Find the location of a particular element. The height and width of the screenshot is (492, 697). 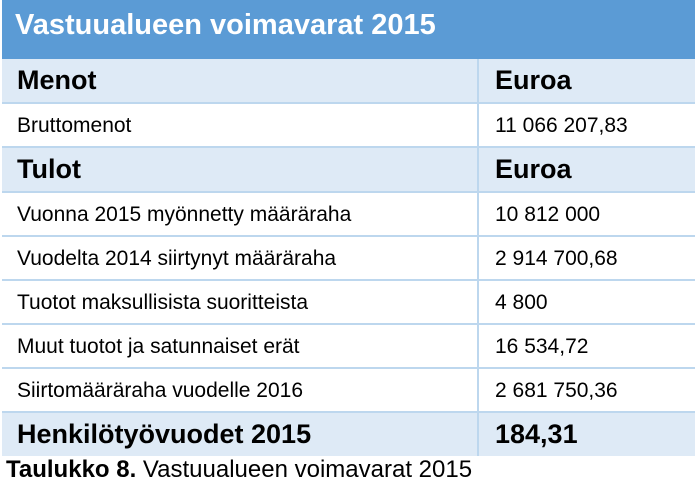

table-caption: Taulukko 8. Vastuualueen voimavarat 2015 is located at coordinates (239, 470).